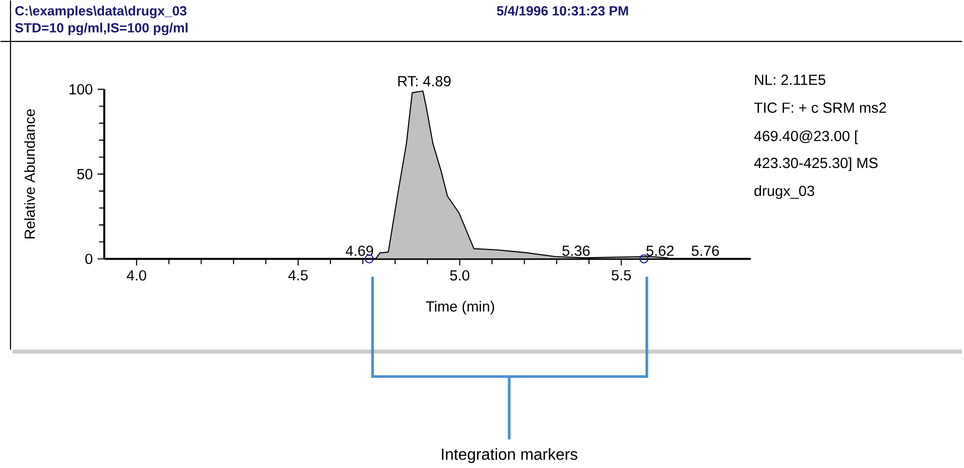 Image resolution: width=964 pixels, height=468 pixels. What do you see at coordinates (510, 455) in the screenshot?
I see `text: Integration markers` at bounding box center [510, 455].